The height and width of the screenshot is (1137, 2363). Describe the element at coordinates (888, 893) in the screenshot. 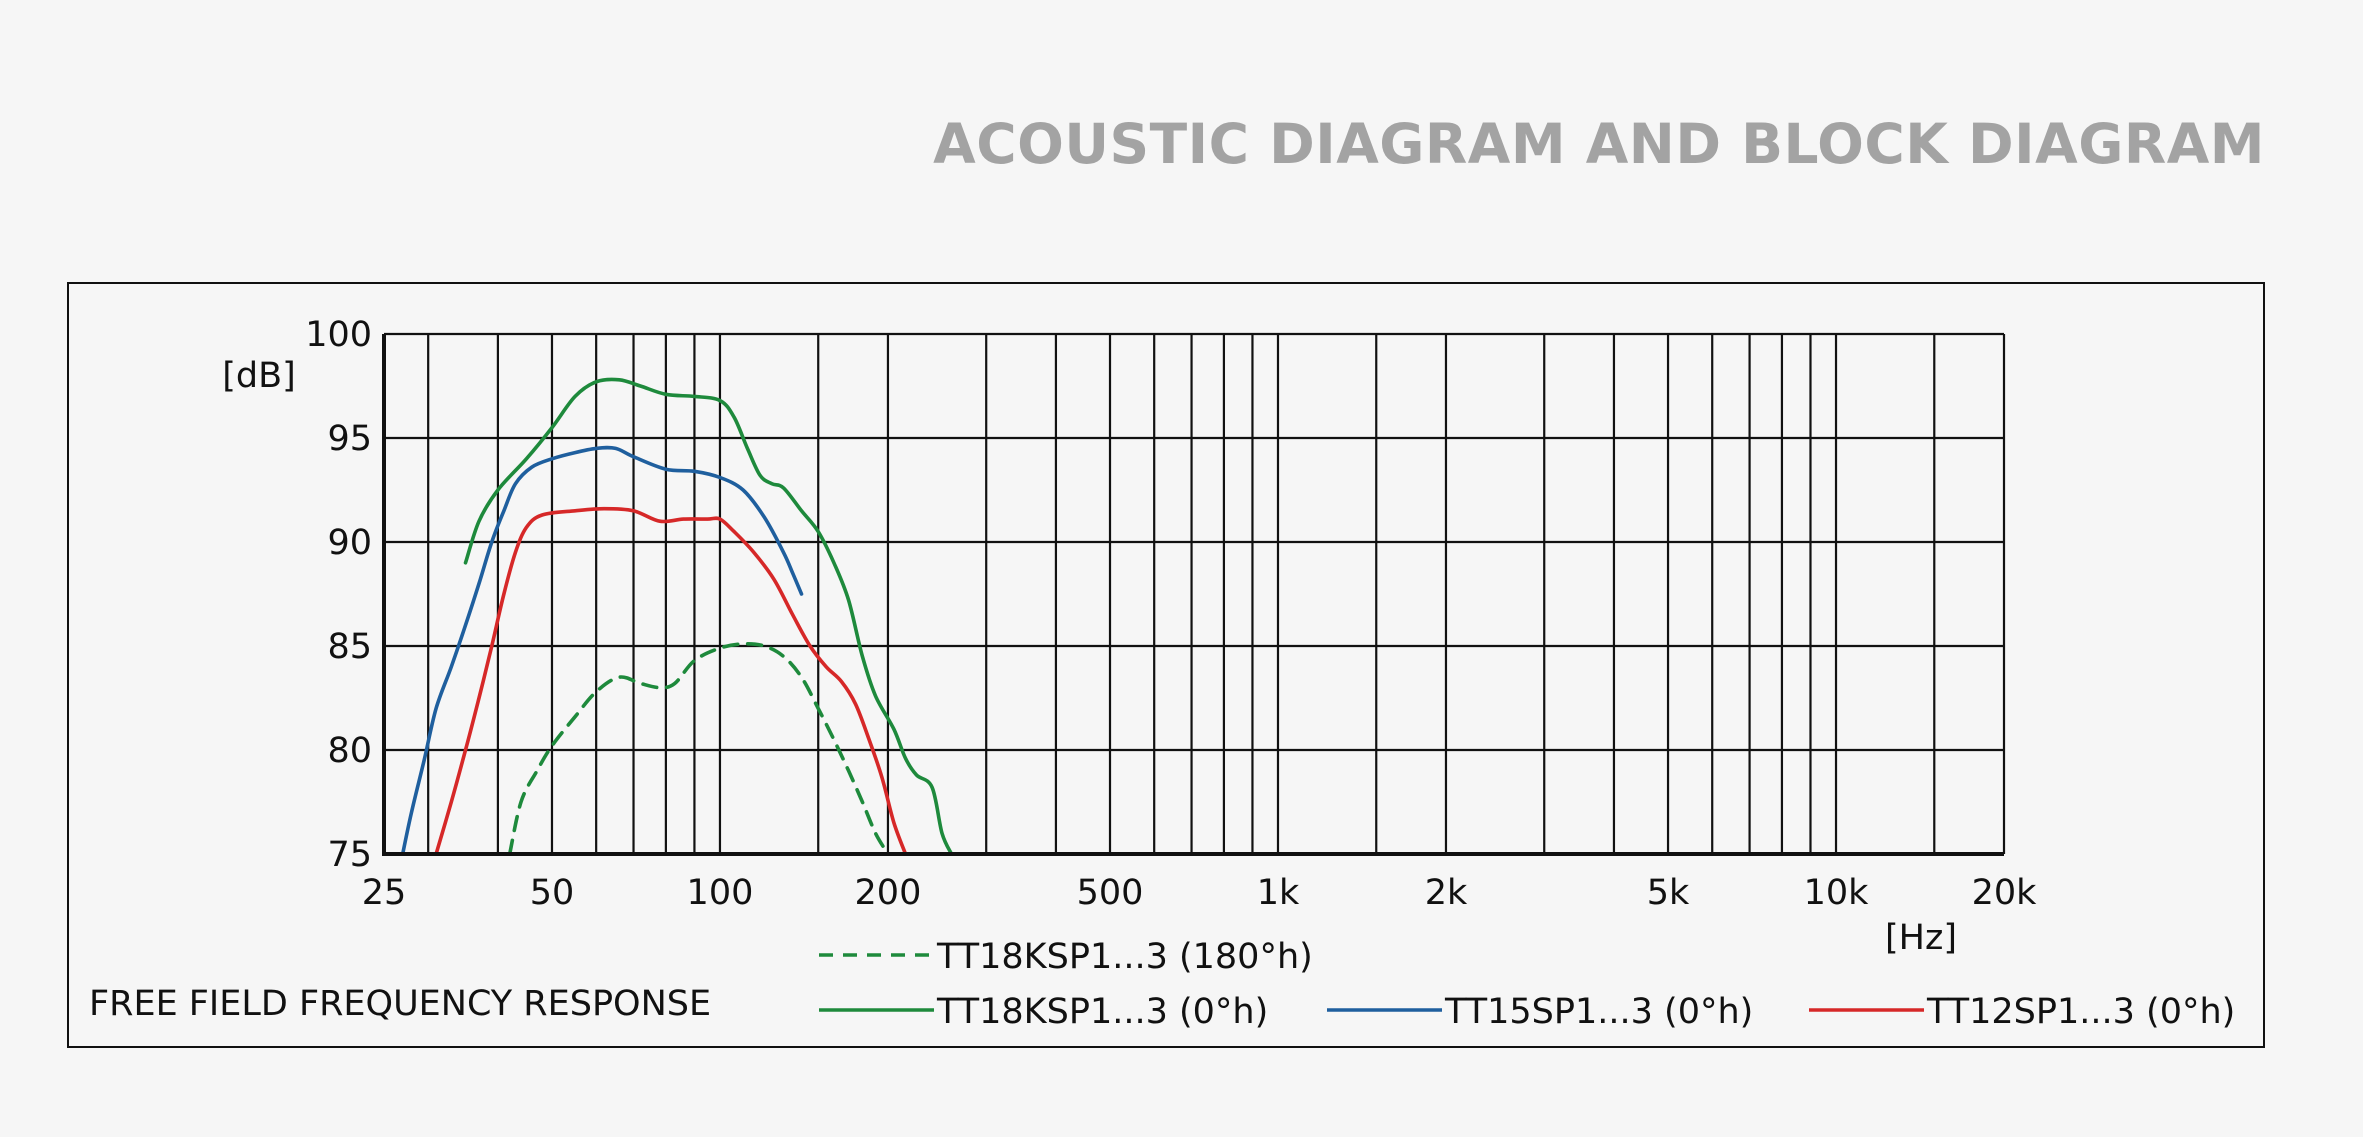

I see `x-tick-label: 200` at that location.